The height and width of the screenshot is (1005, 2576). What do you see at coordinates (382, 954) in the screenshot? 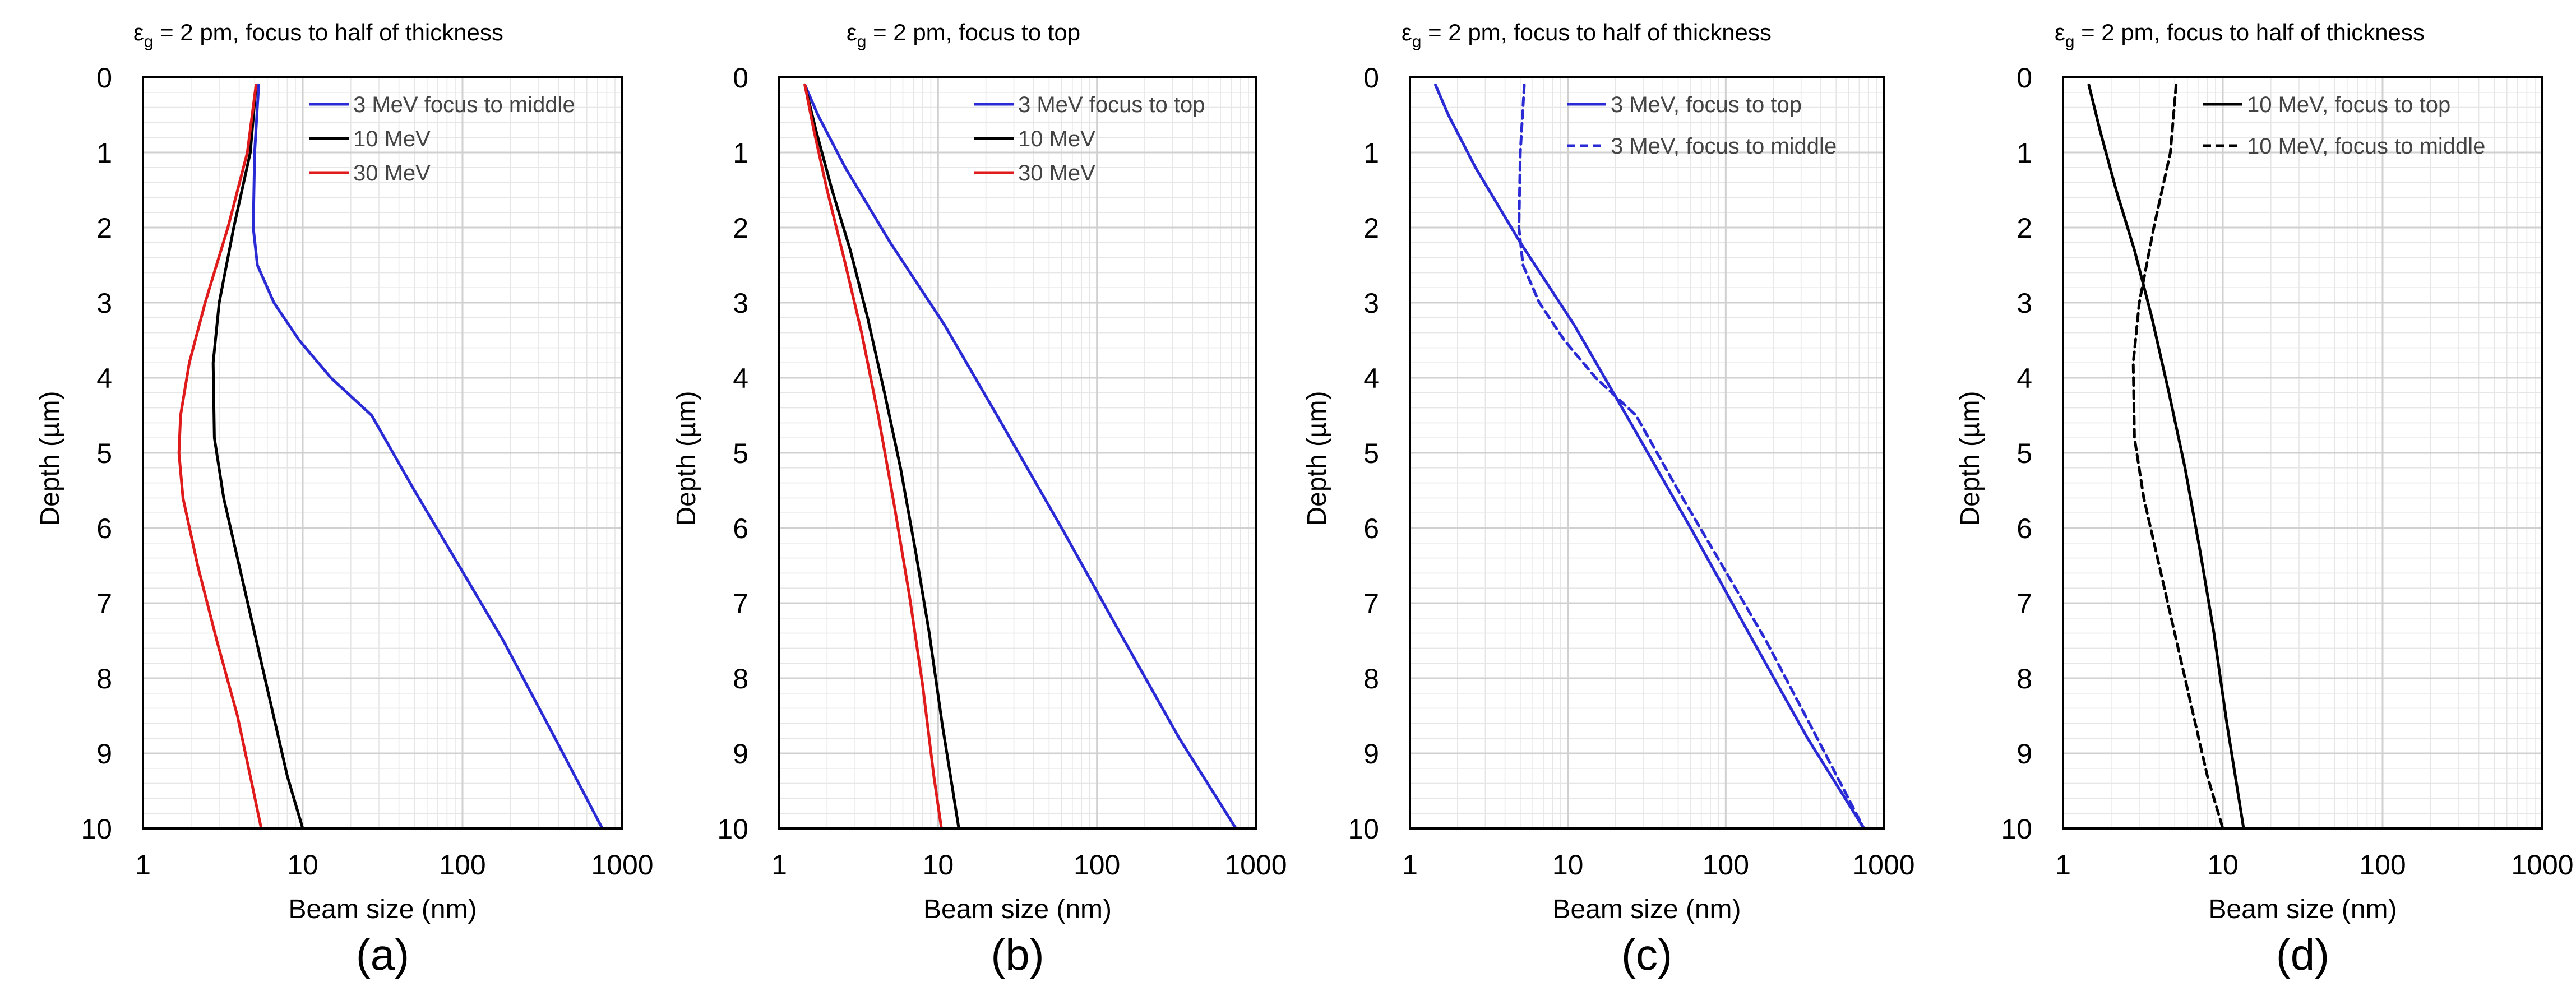
I see `panel-label: (a)` at bounding box center [382, 954].